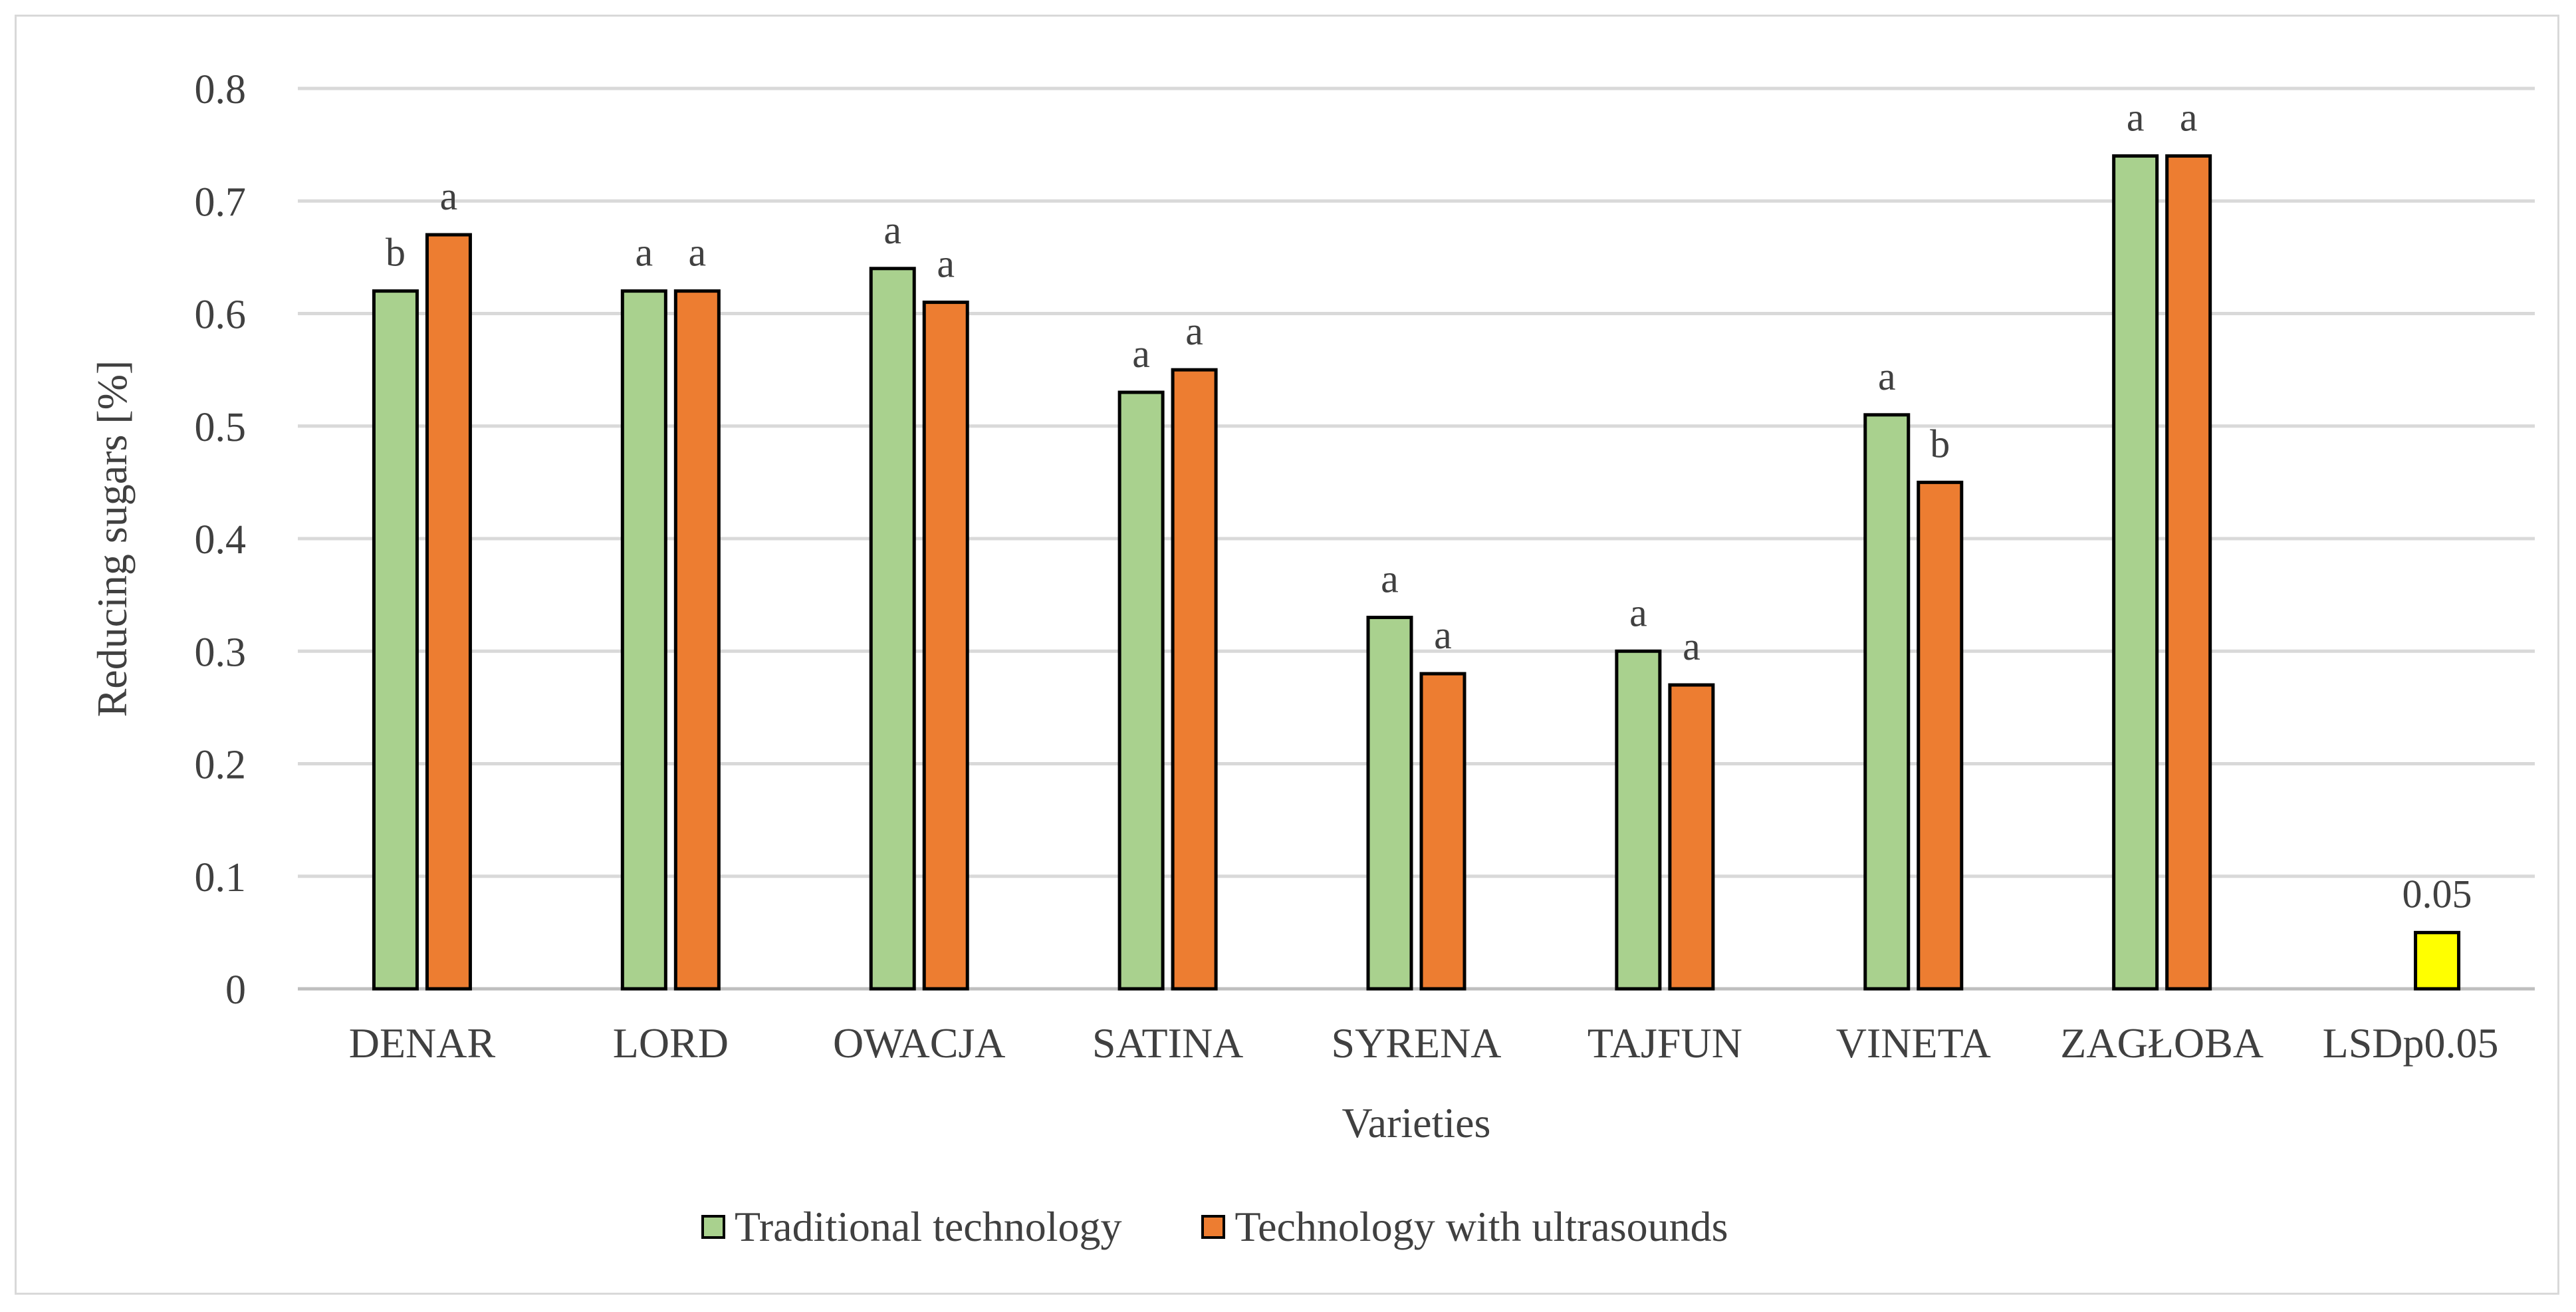 Image resolution: width=2576 pixels, height=1312 pixels. What do you see at coordinates (235, 991) in the screenshot?
I see `y-tick-label: 0` at bounding box center [235, 991].